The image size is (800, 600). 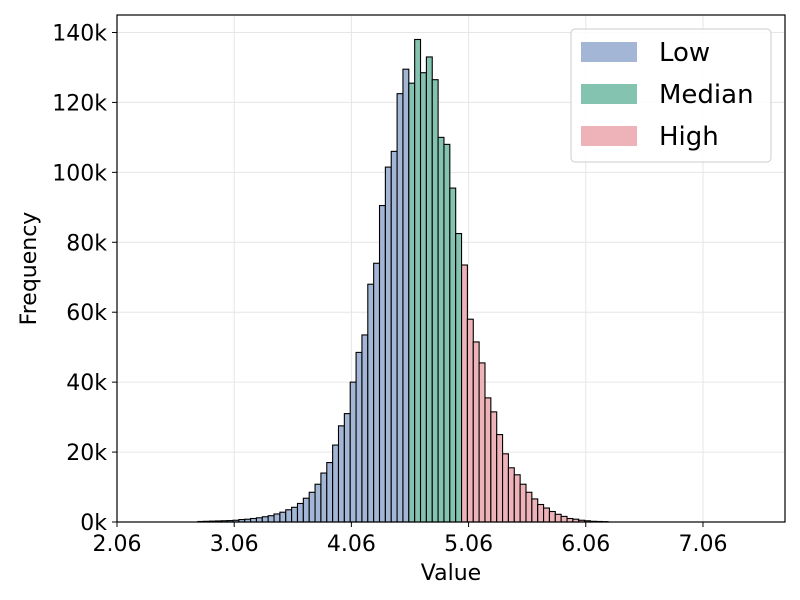 I want to click on legend-swatch-low, so click(x=609, y=52).